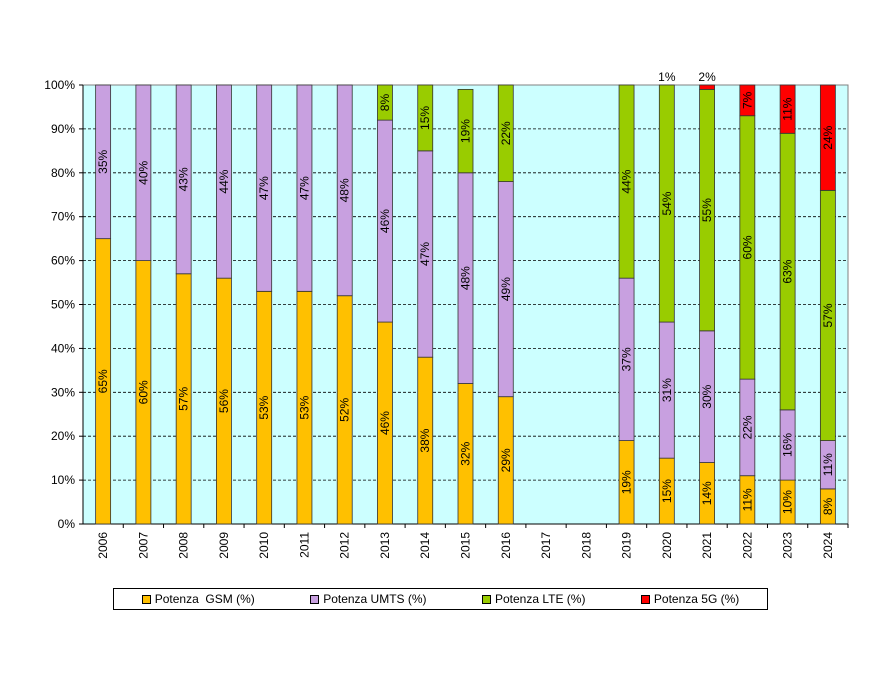 The width and height of the screenshot is (882, 682). What do you see at coordinates (63, 173) in the screenshot?
I see `y-tick-label: 80%` at bounding box center [63, 173].